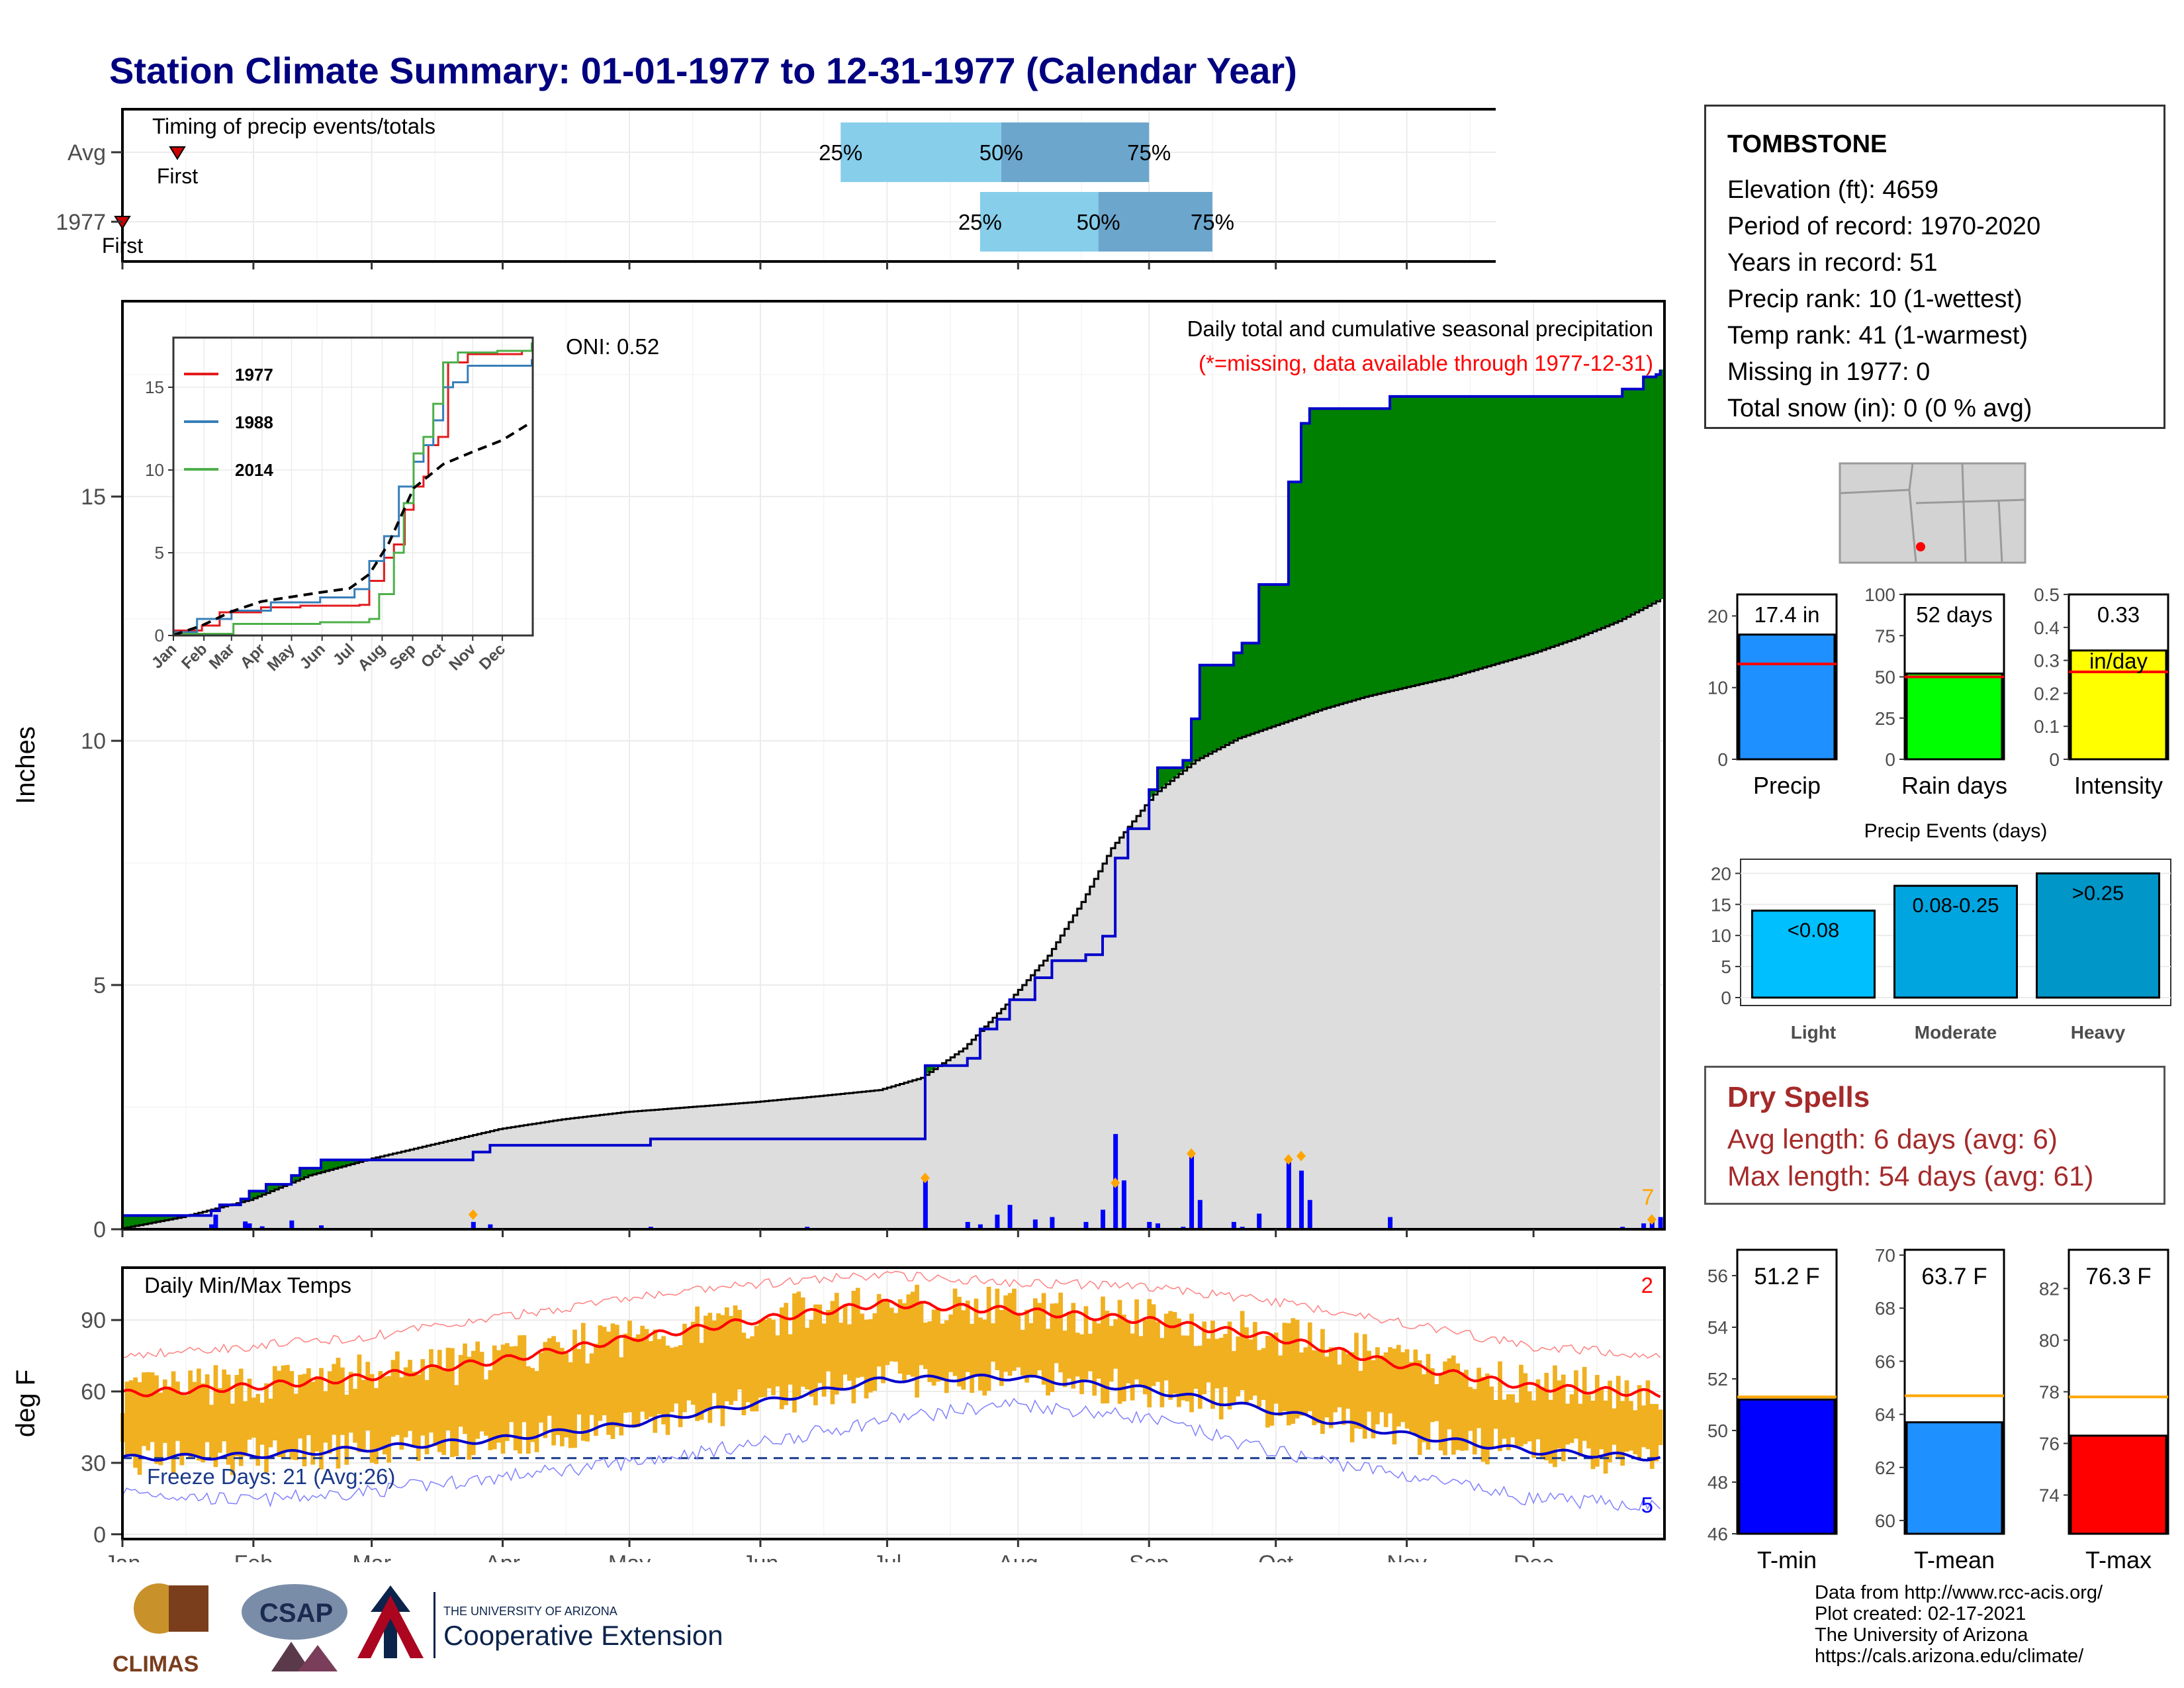 Image resolution: width=2184 pixels, height=1688 pixels. Describe the element at coordinates (2049, 1495) in the screenshot. I see `panel-y-tick-label: 74` at that location.